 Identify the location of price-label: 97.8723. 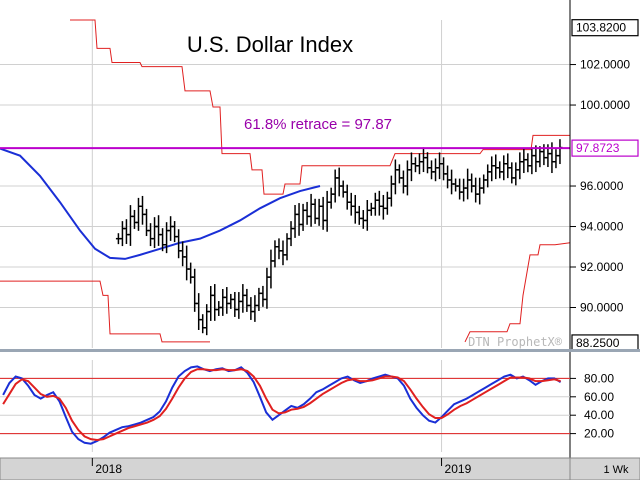
(605, 148).